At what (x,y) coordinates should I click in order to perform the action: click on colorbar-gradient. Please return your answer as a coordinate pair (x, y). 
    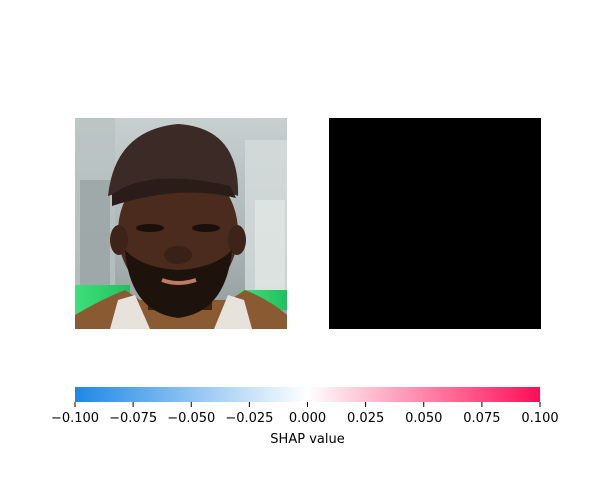
    Looking at the image, I should click on (307, 394).